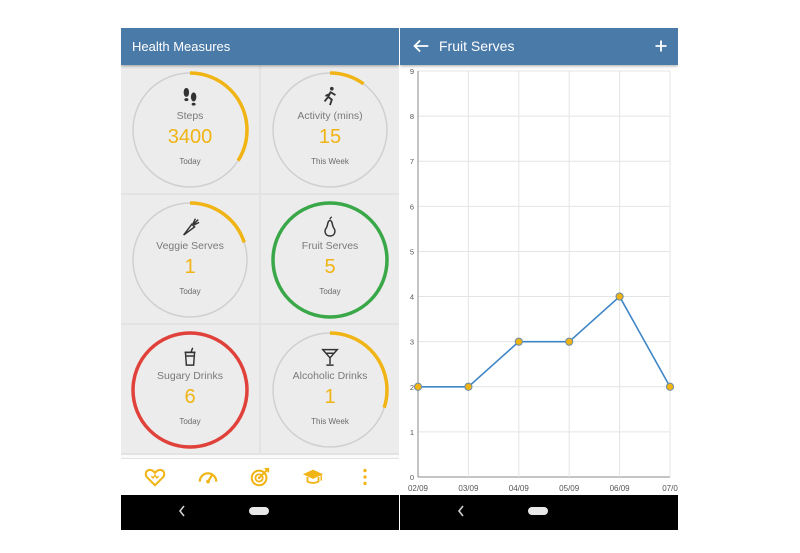 Image resolution: width=800 pixels, height=553 pixels. I want to click on cocktail-glass-icon, so click(330, 357).